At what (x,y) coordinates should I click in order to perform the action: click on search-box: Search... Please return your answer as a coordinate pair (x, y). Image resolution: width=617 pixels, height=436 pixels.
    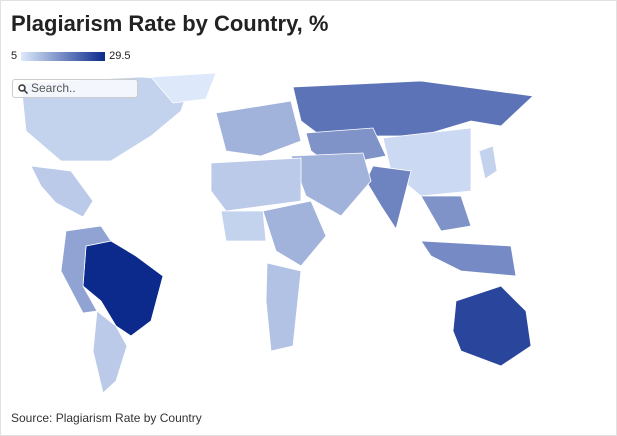
    Looking at the image, I should click on (75, 88).